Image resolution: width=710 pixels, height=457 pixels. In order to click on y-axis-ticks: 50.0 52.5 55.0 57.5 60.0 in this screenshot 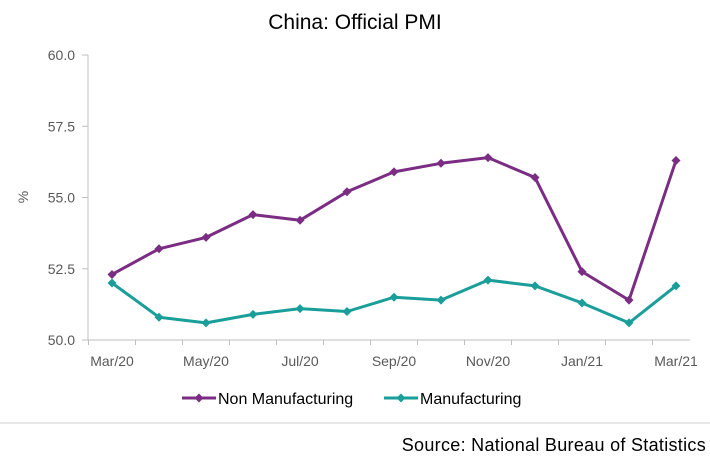, I will do `click(68, 197)`.